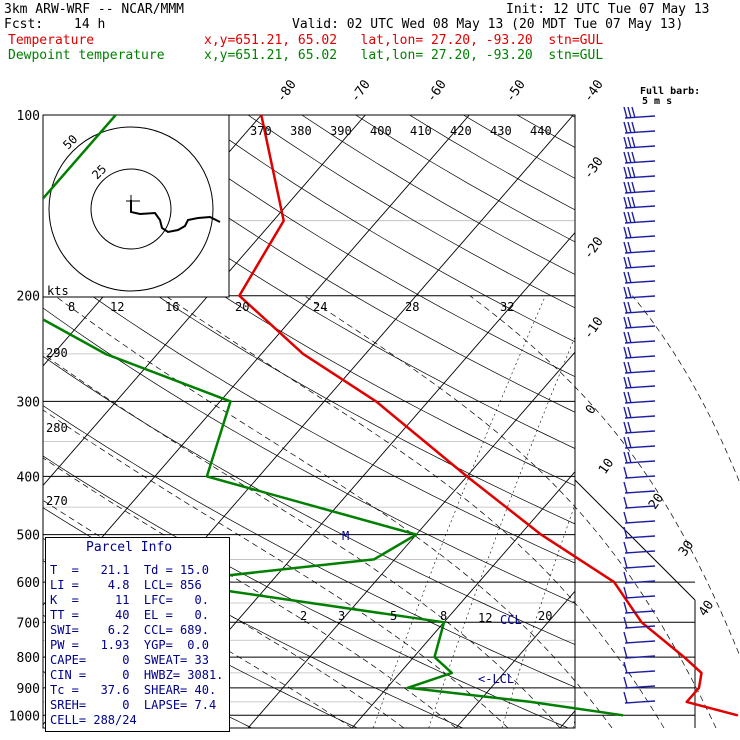 The height and width of the screenshot is (740, 740). What do you see at coordinates (341, 131) in the screenshot?
I see `theta-label: 390` at bounding box center [341, 131].